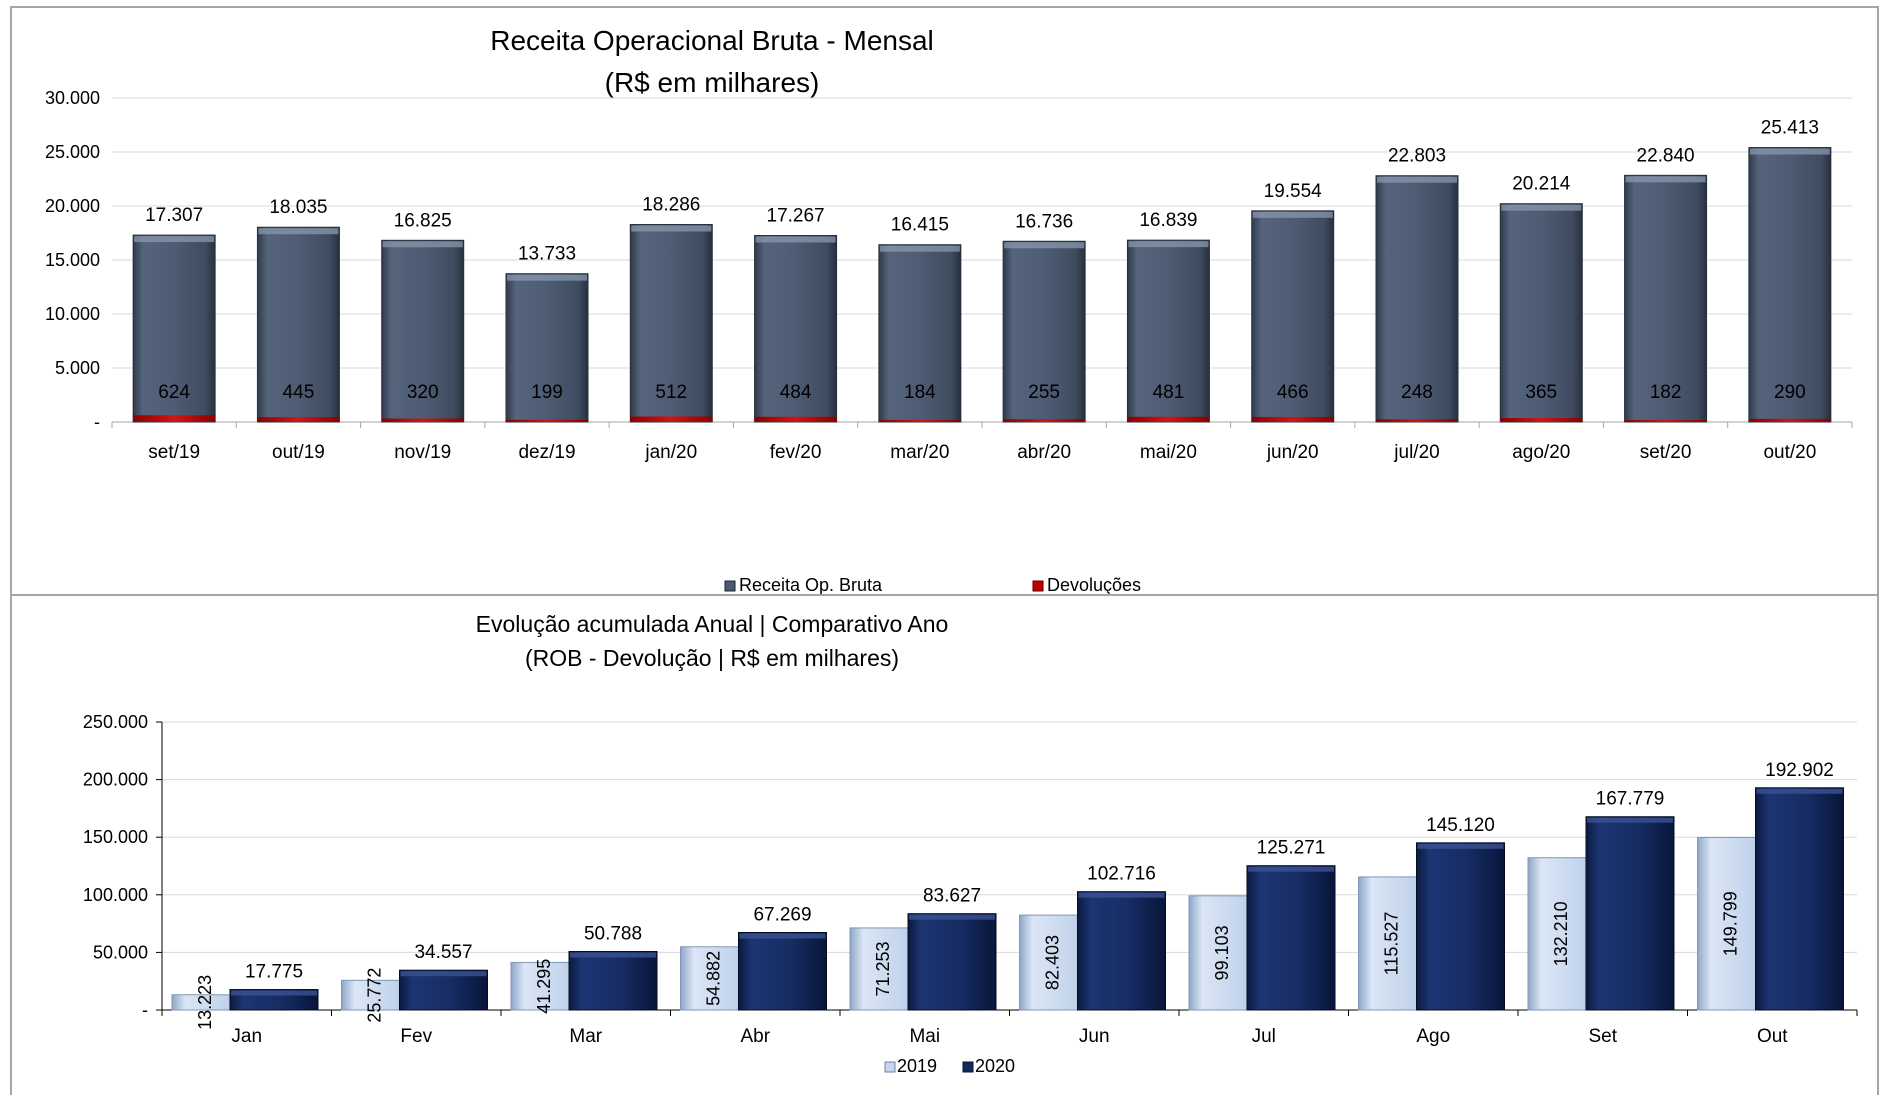 This screenshot has height=1095, width=1879. I want to click on returns-data-label: 512, so click(671, 392).